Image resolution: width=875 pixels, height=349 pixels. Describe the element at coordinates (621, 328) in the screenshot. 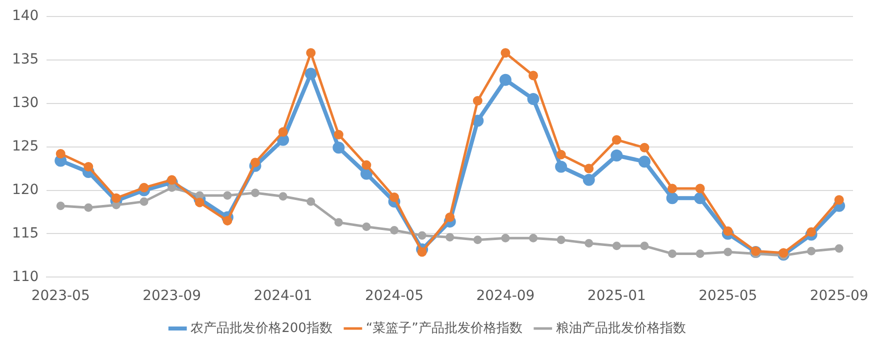

I see `legend-label: 粮油产品批发价格指数` at that location.